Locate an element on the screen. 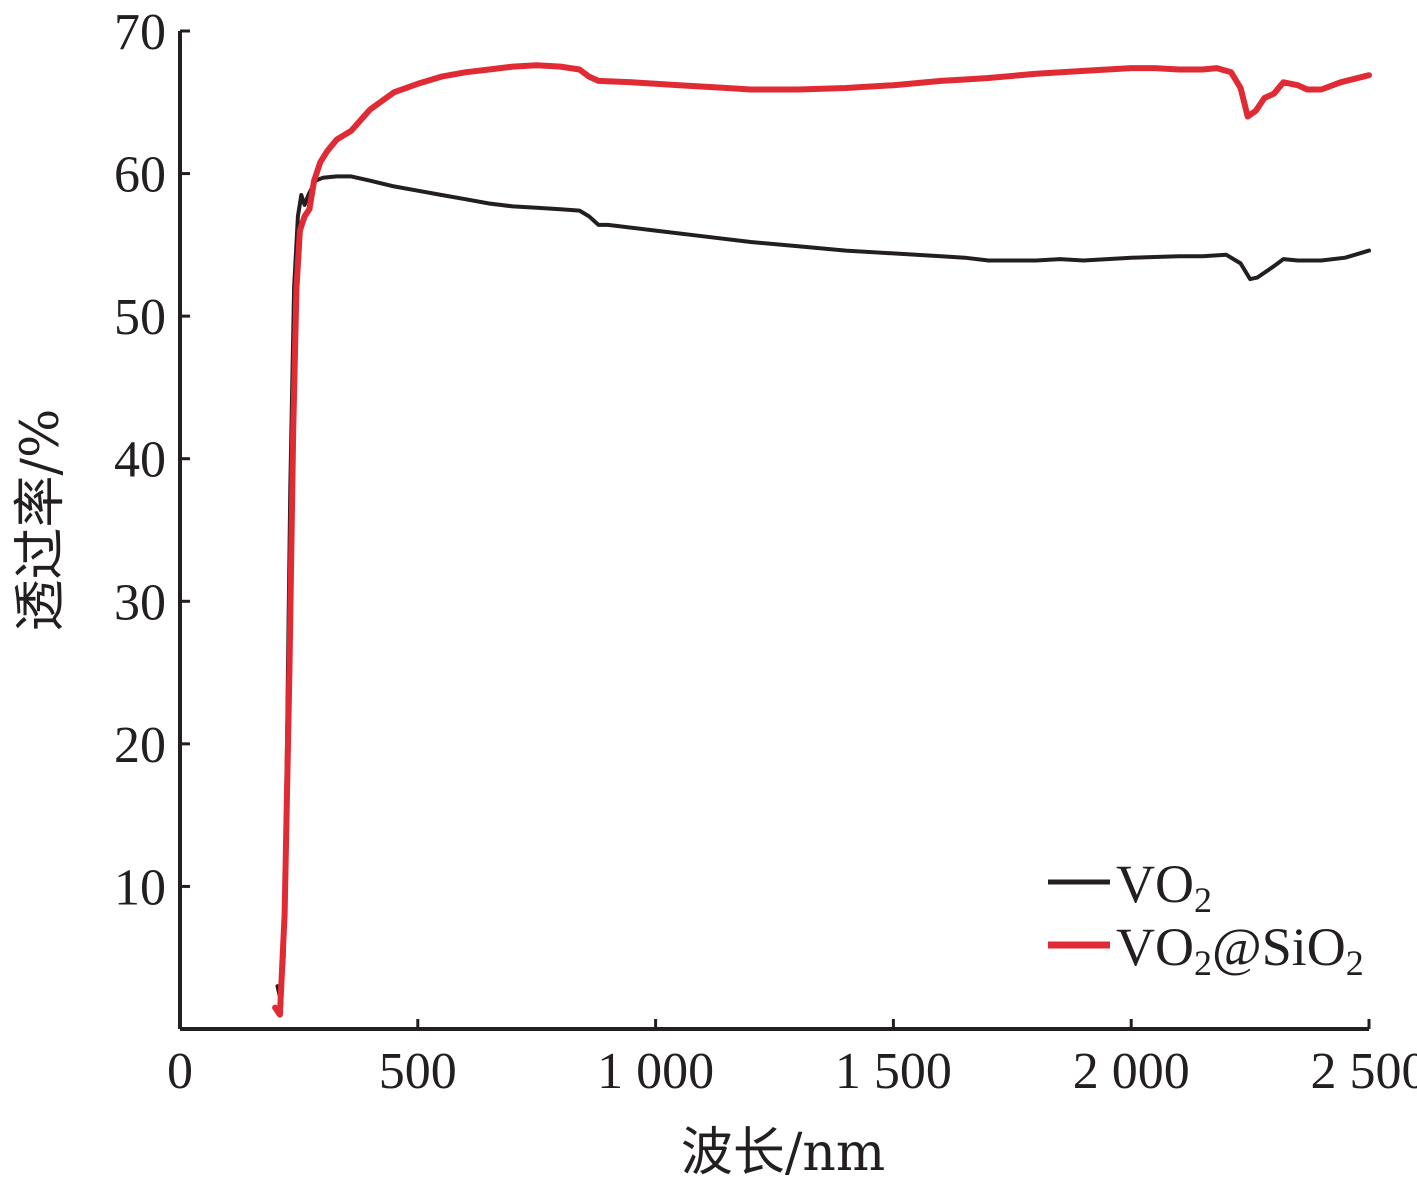  legend-label-vo2-sio2: VO2@SiO2 is located at coordinates (1240, 950).